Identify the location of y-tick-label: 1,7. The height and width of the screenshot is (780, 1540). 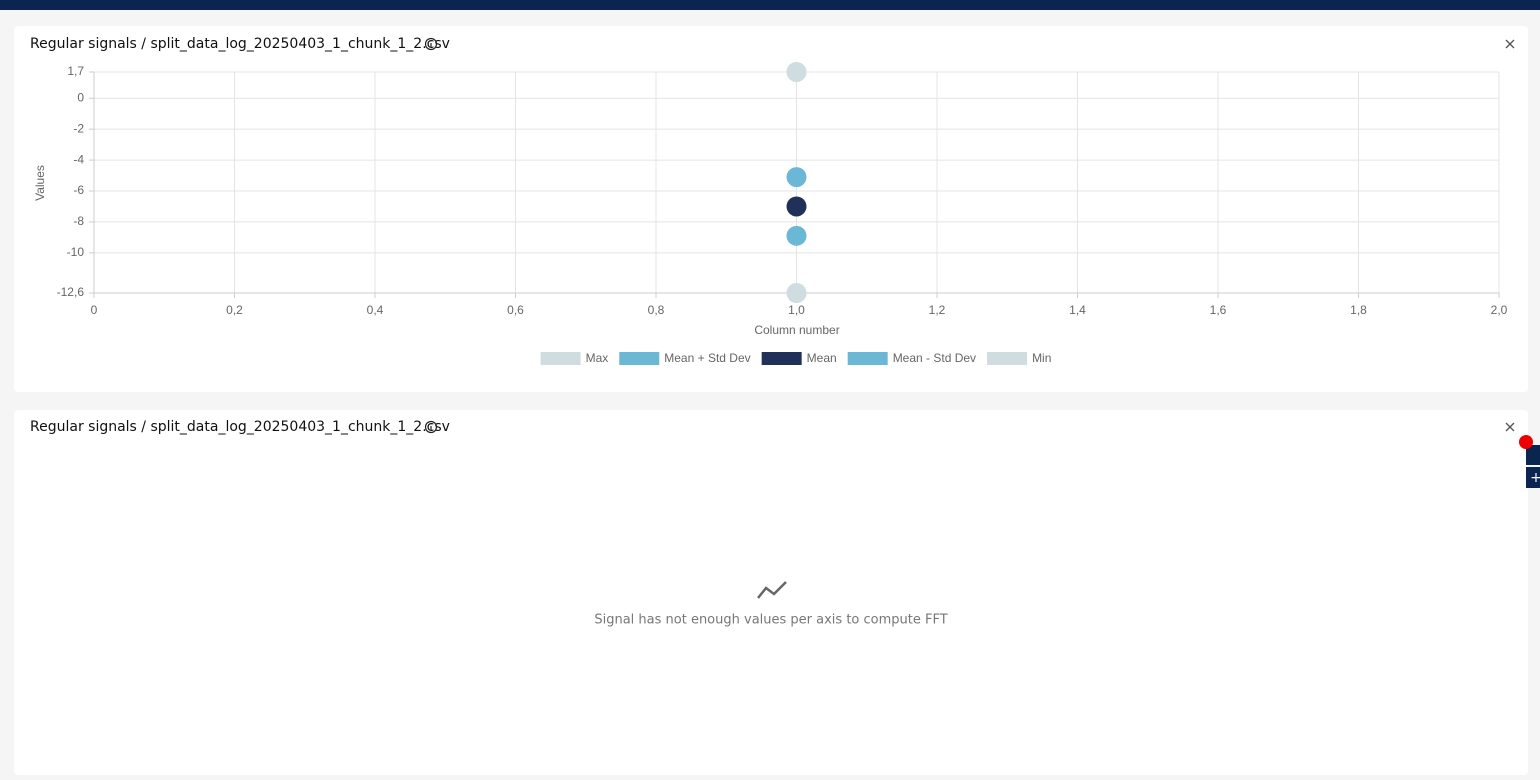
(75, 71).